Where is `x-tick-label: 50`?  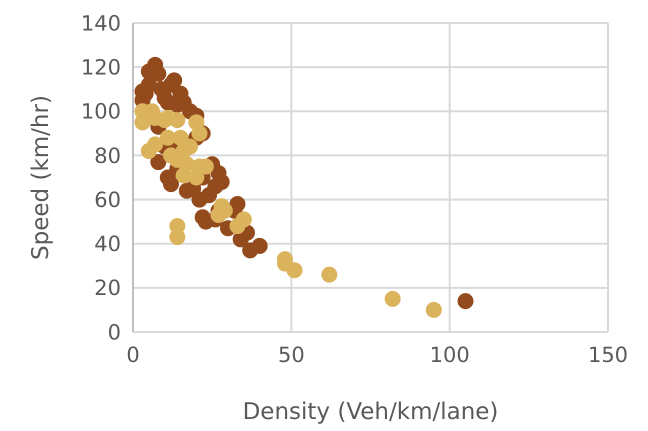 x-tick-label: 50 is located at coordinates (291, 355).